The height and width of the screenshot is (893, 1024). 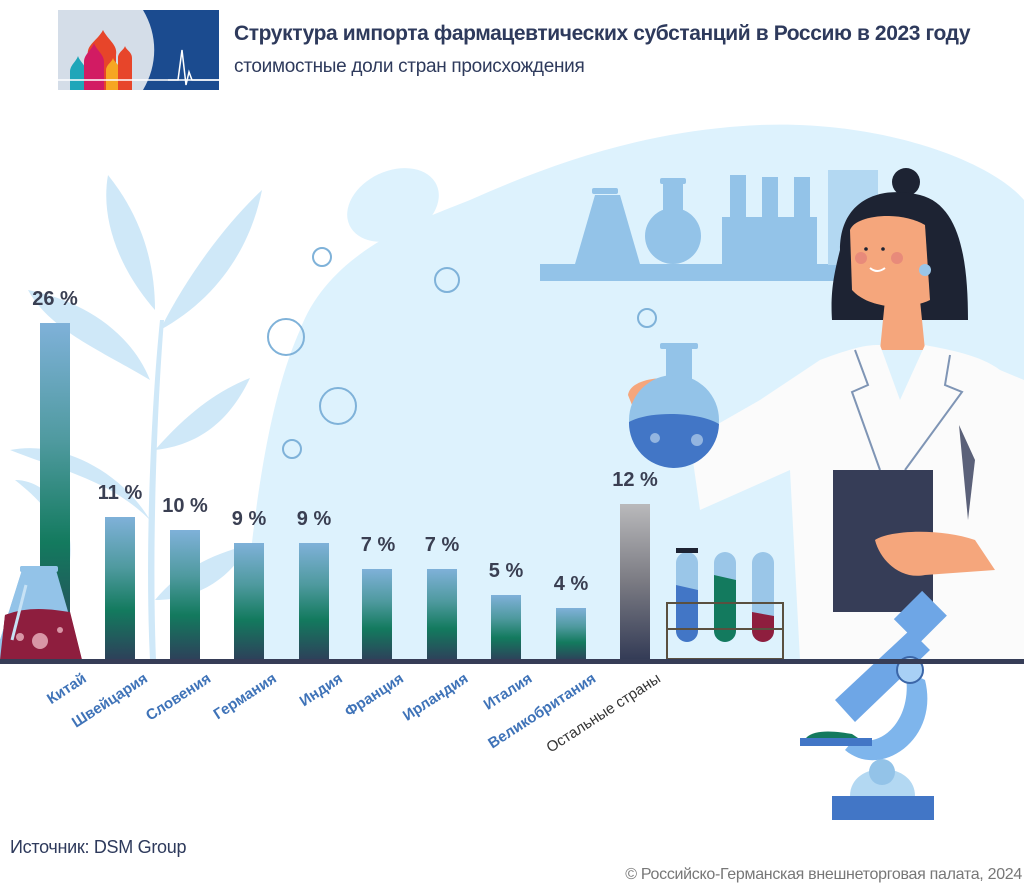 I want to click on chart-subtitle: стоимостные доли стран происхождения, so click(x=409, y=66).